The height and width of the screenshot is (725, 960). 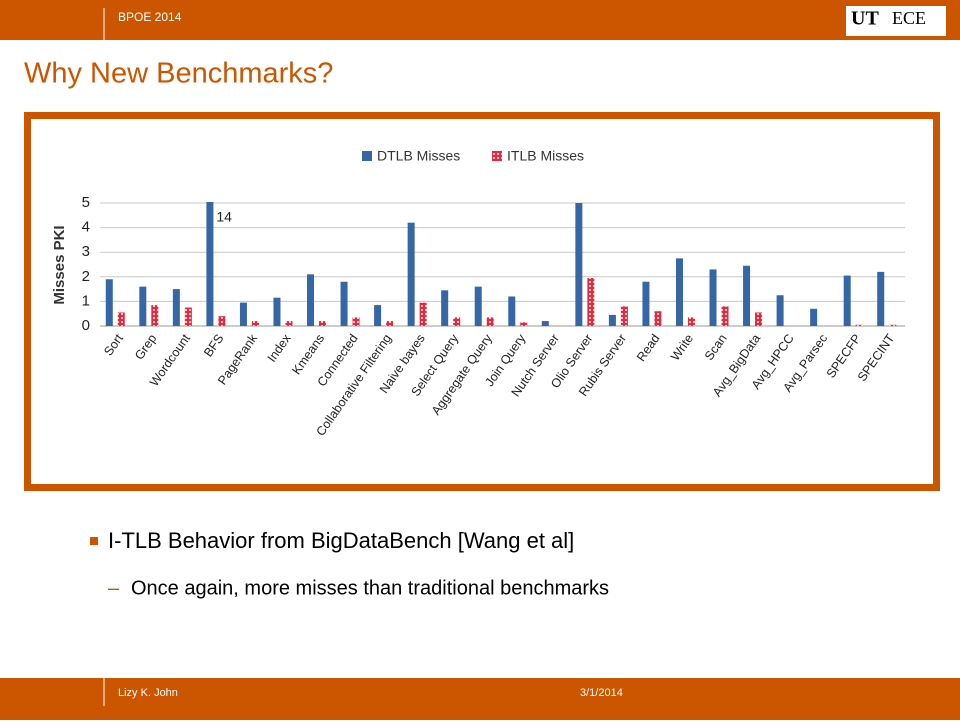 I want to click on footer-date: 3/1/2014, so click(x=601, y=693).